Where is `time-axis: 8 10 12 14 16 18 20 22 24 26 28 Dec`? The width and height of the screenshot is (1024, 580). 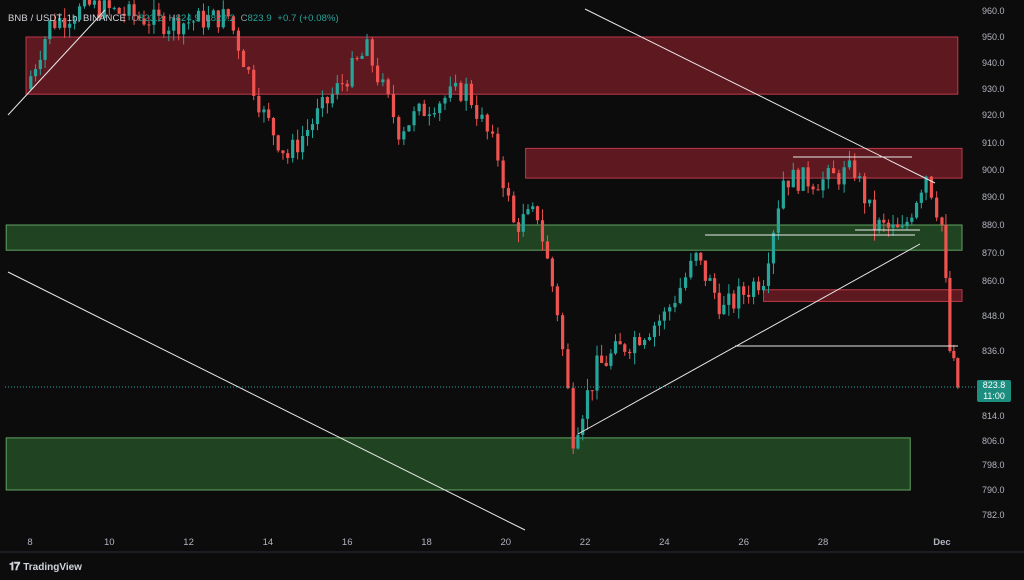 time-axis: 8 10 12 14 16 18 20 22 24 26 28 Dec is located at coordinates (512, 545).